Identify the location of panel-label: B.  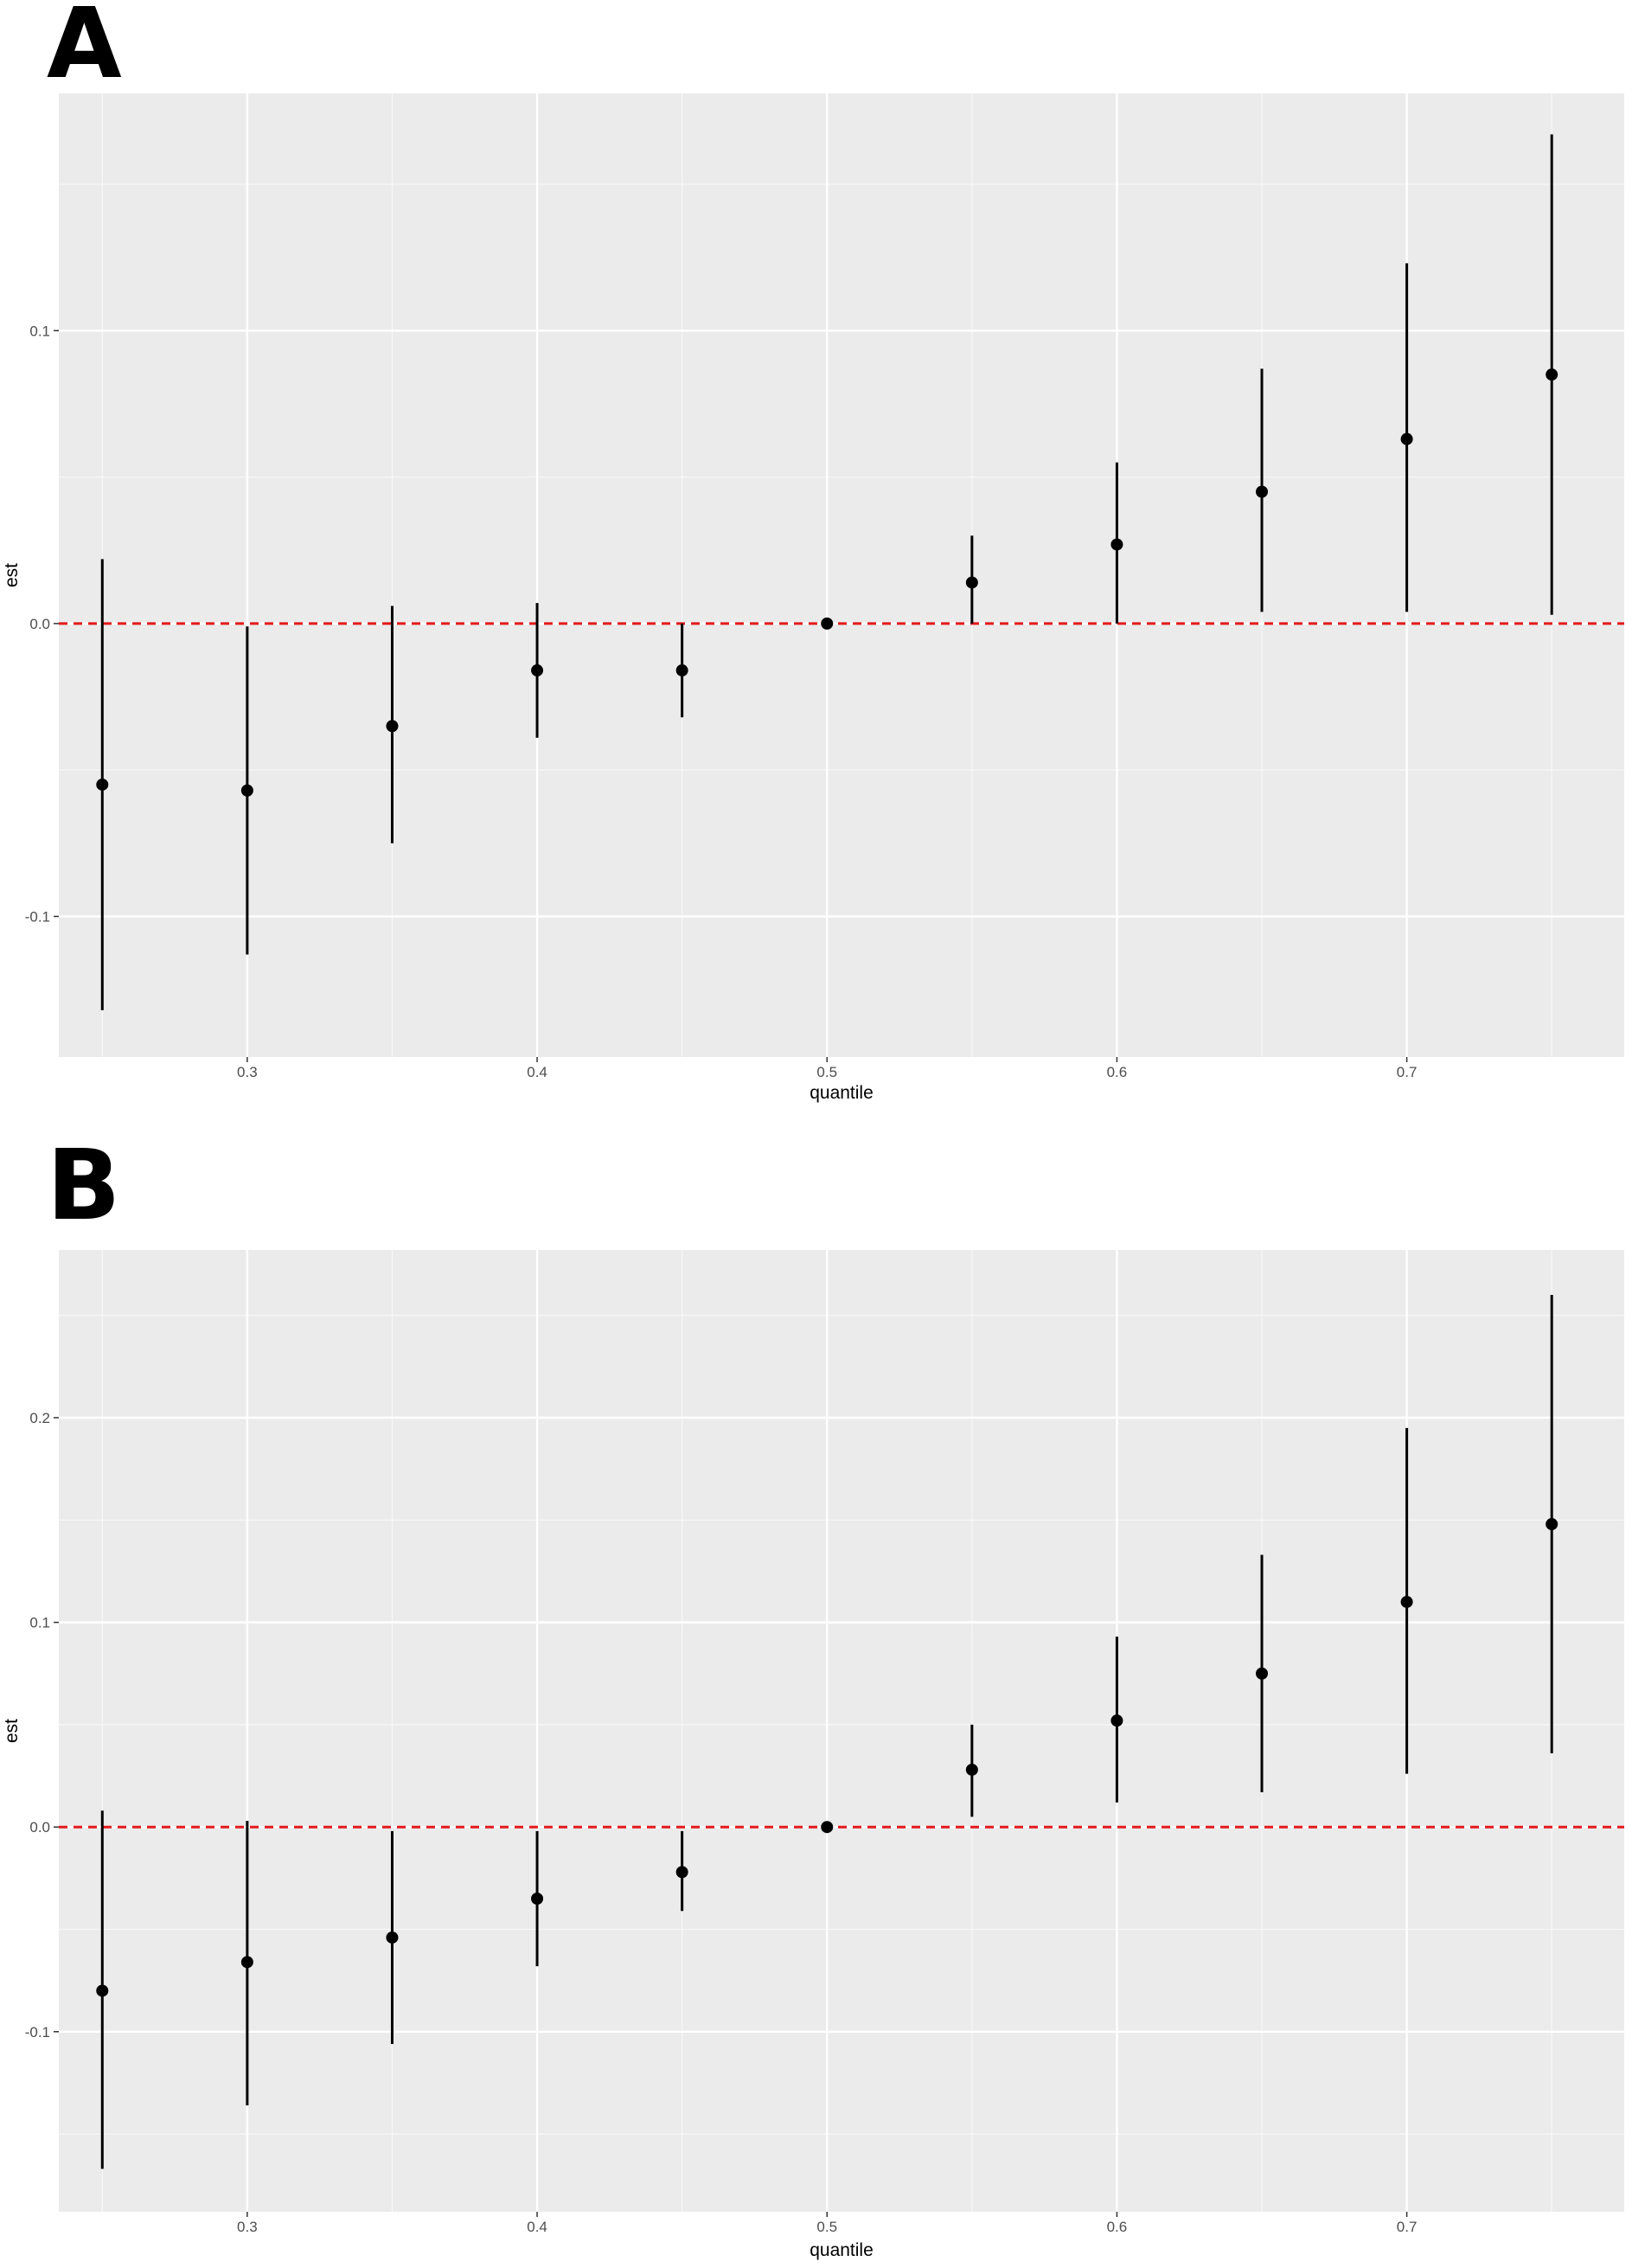
(84, 1186).